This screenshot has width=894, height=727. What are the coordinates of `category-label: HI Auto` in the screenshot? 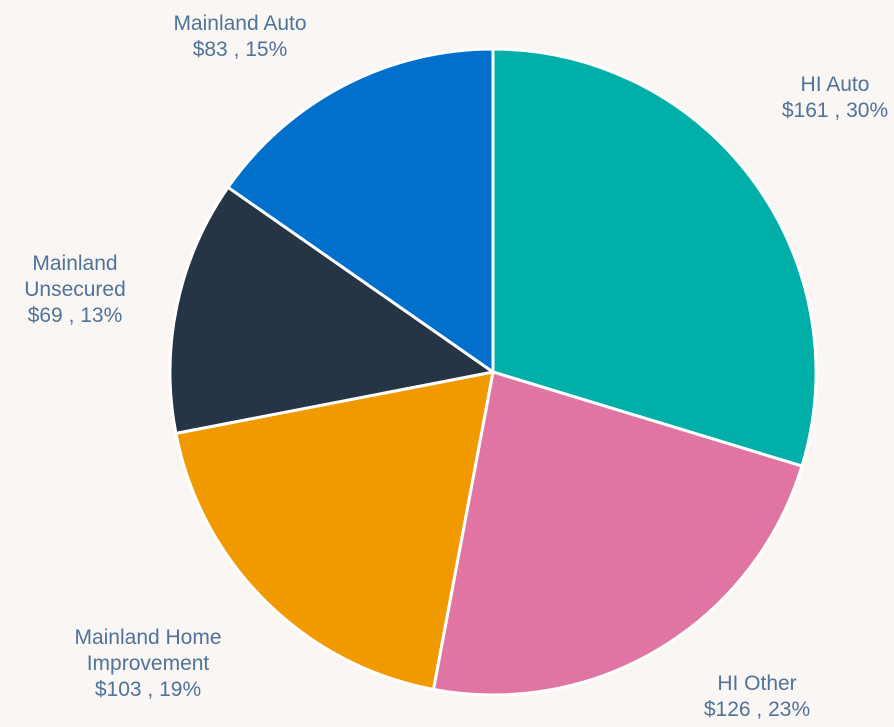 It's located at (835, 84).